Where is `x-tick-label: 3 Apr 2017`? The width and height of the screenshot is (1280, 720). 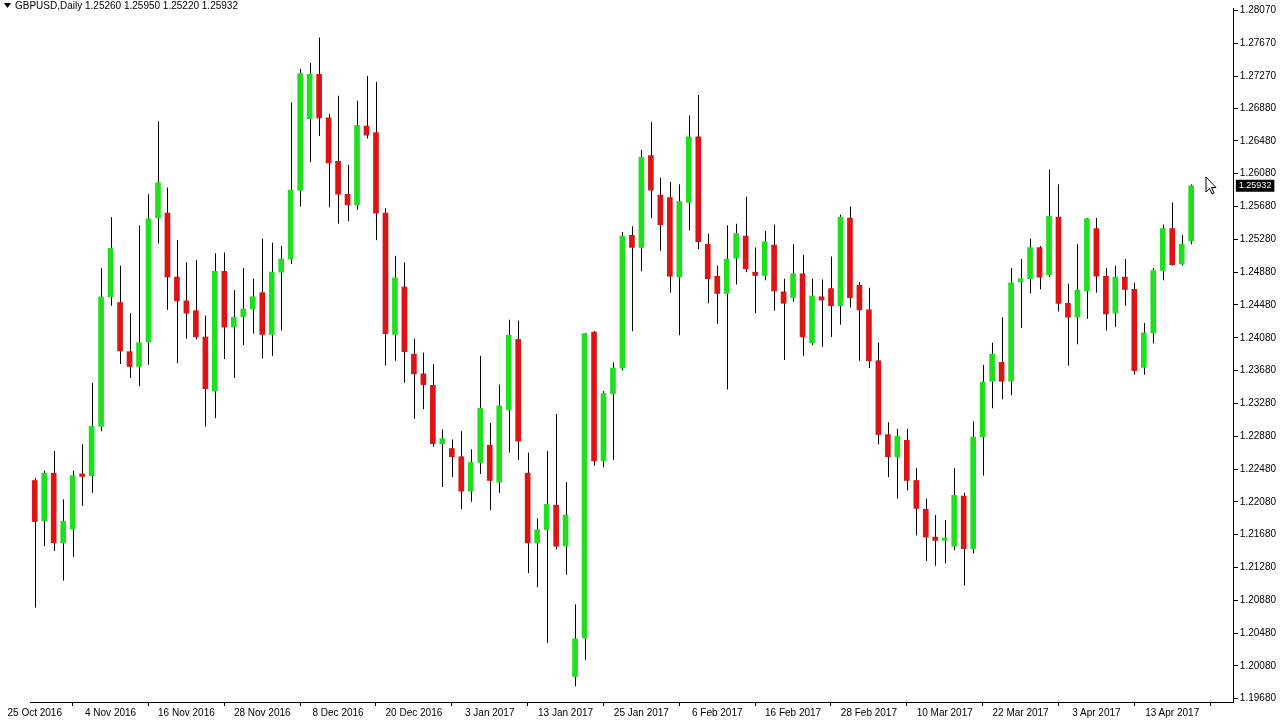
x-tick-label: 3 Apr 2017 is located at coordinates (1097, 712).